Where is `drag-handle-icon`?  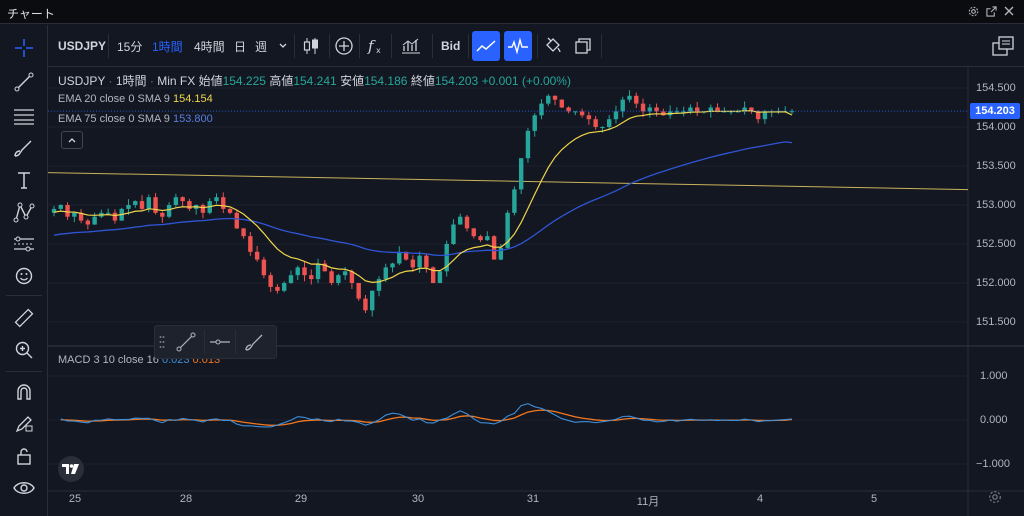
drag-handle-icon is located at coordinates (162, 342).